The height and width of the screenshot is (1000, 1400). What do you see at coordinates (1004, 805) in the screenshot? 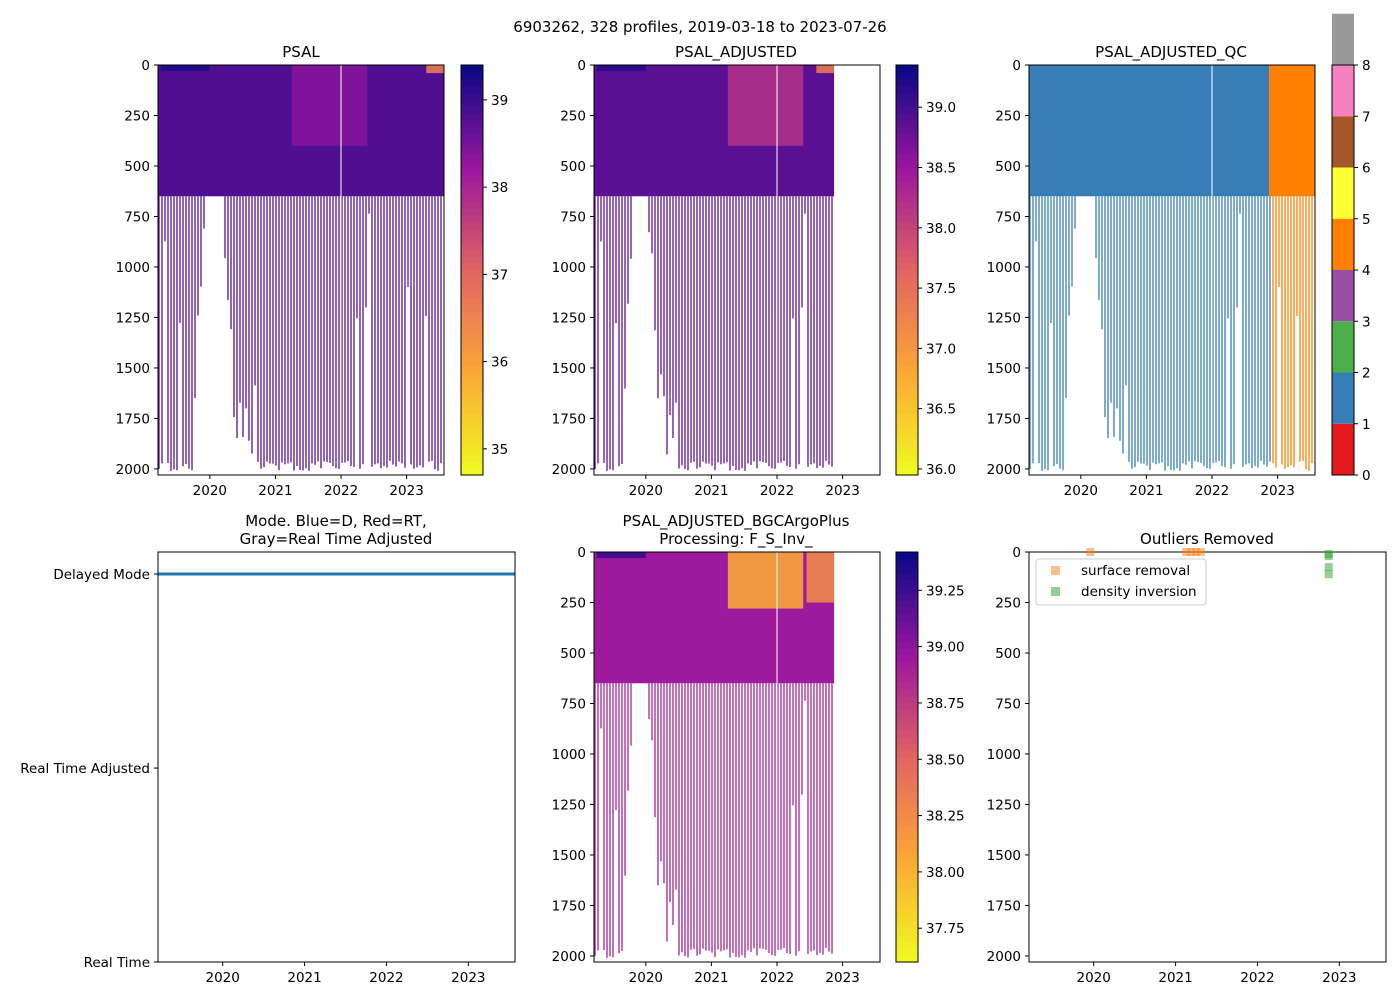
I see `y-tick-label: 1250` at bounding box center [1004, 805].